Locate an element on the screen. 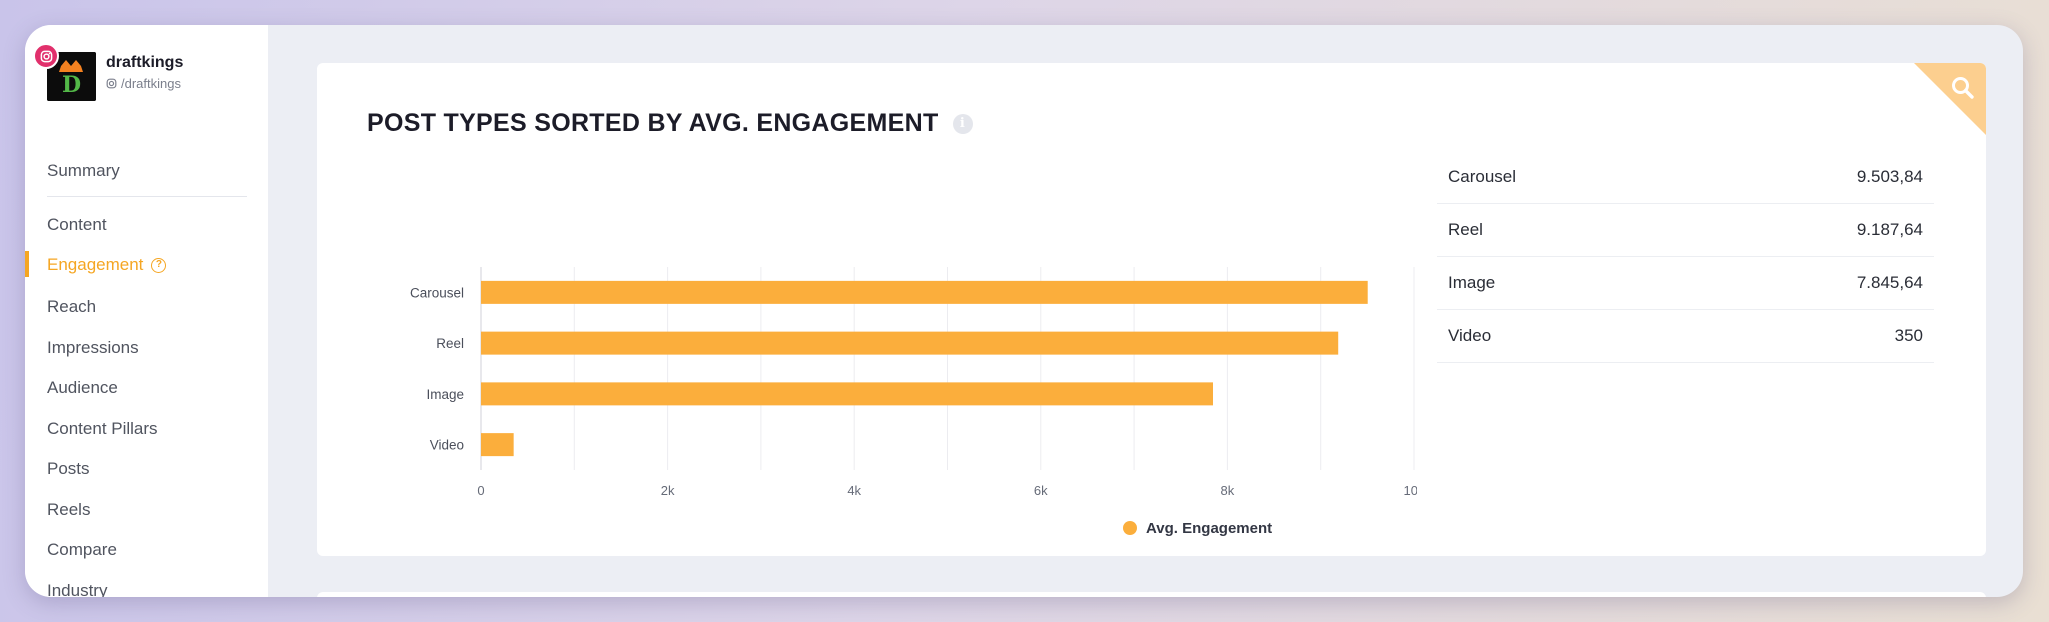  legend-label: Avg. Engagement is located at coordinates (1209, 528).